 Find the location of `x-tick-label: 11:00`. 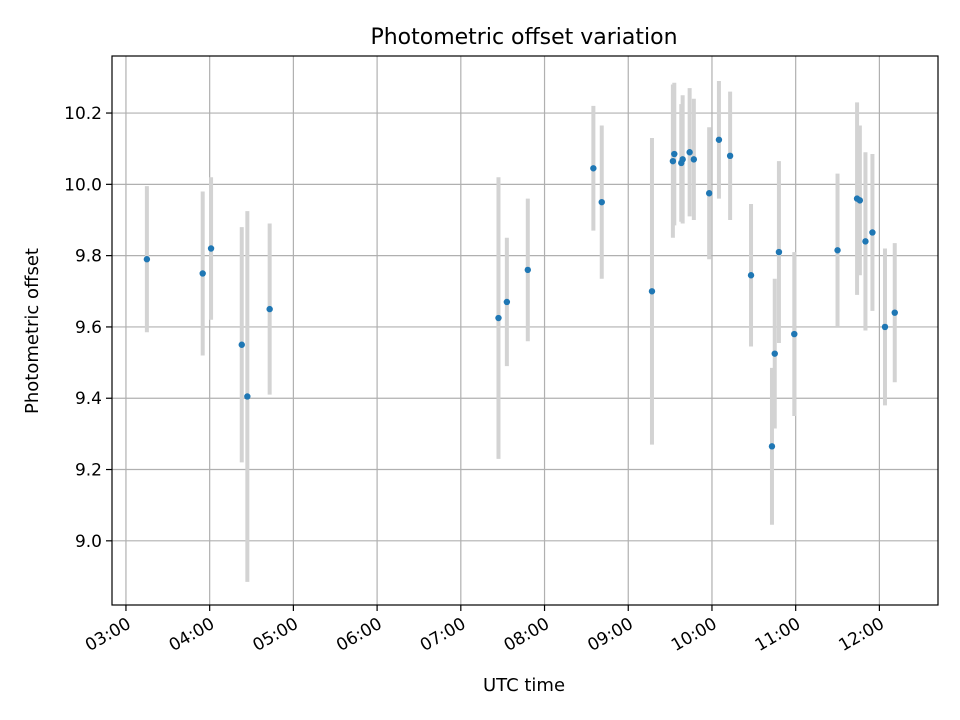

x-tick-label: 11:00 is located at coordinates (778, 635).